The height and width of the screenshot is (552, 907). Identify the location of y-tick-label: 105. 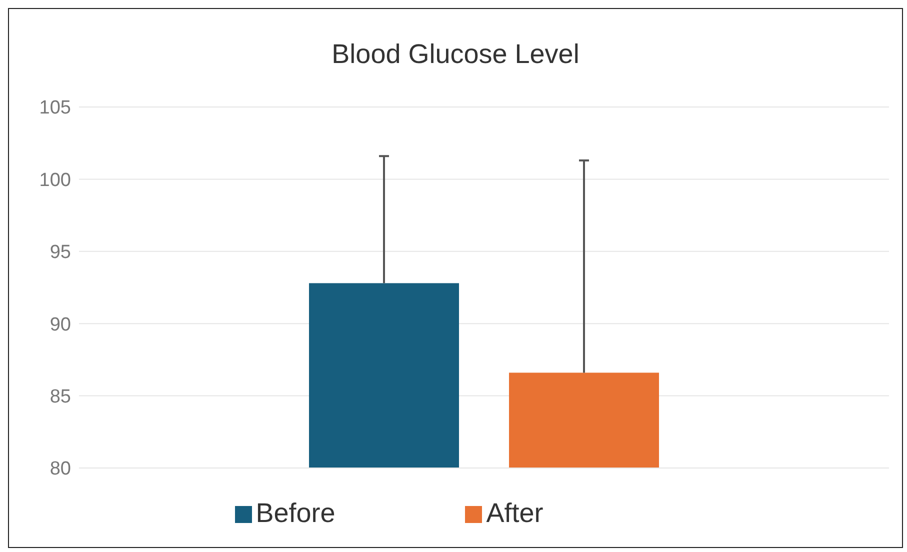
(55, 108).